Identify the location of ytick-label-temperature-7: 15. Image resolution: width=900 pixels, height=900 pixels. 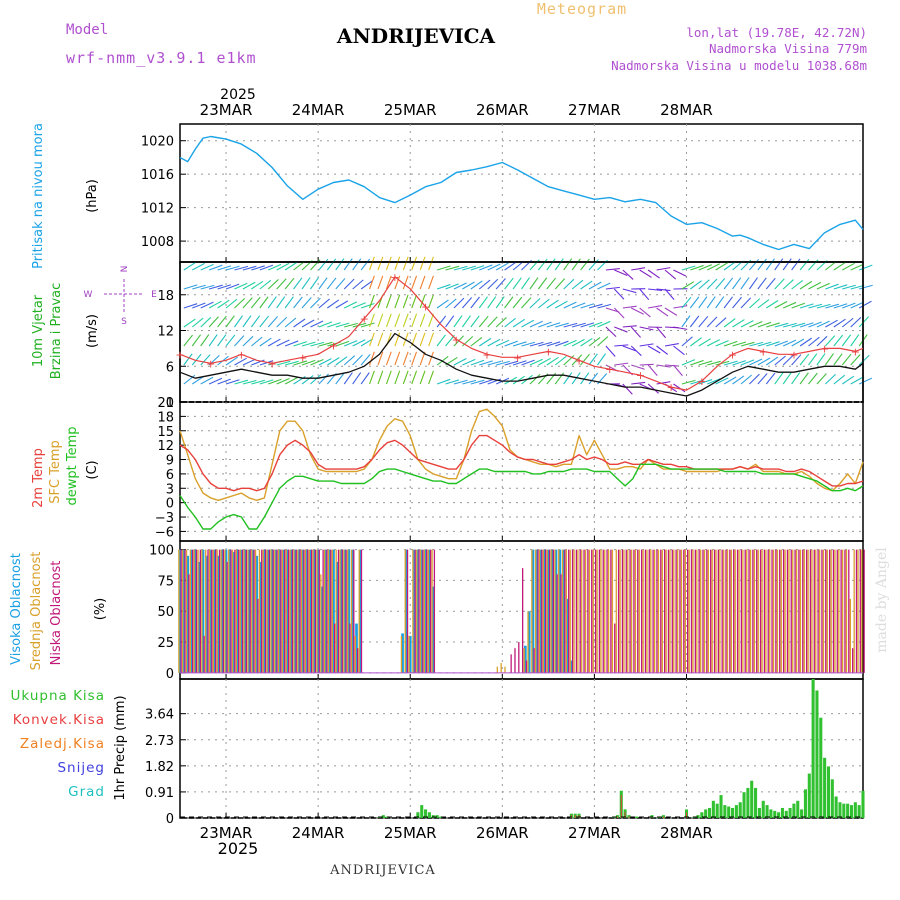
(165, 432).